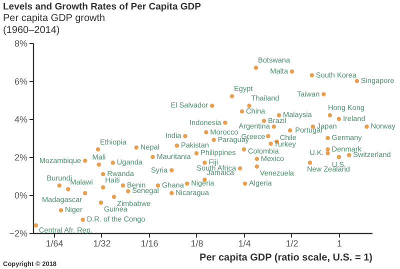 The width and height of the screenshot is (400, 269). I want to click on y-axis-title: Per capita GDP growth (1960–2014), so click(54, 24).